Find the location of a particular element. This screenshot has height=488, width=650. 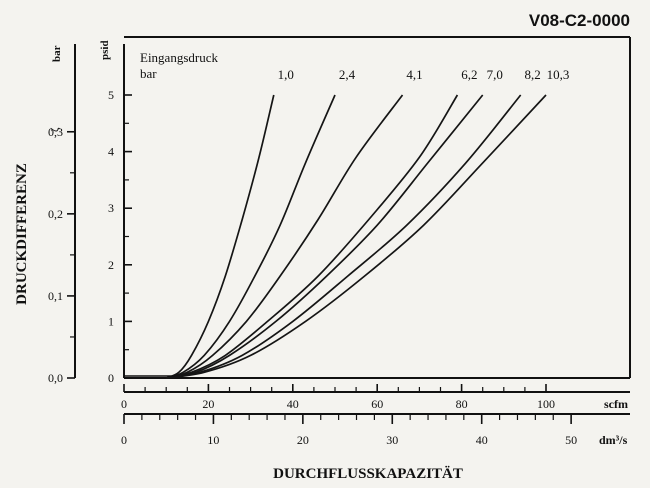

psid-unit-label: psid is located at coordinates (105, 50).